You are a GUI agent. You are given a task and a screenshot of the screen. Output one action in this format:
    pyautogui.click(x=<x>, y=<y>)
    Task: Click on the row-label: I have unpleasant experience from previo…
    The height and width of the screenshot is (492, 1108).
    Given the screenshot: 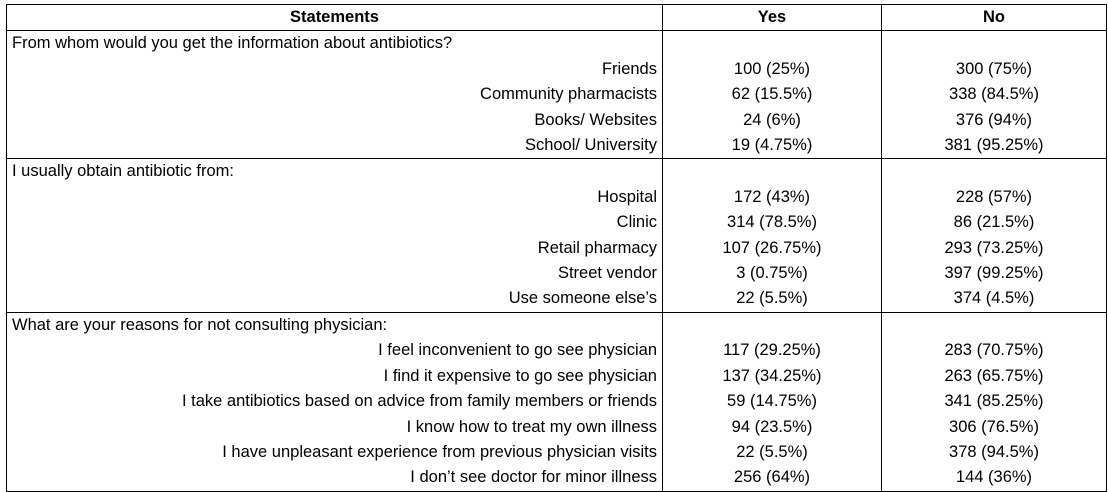 What is the action you would take?
    pyautogui.click(x=334, y=452)
    